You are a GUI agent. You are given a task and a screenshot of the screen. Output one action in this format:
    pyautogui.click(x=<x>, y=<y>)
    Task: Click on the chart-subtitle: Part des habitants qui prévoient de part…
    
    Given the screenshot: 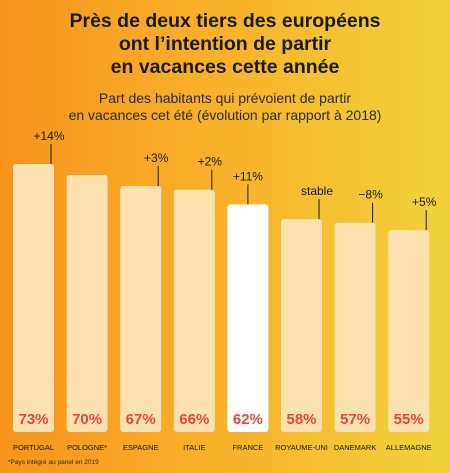 What is the action you would take?
    pyautogui.click(x=225, y=107)
    